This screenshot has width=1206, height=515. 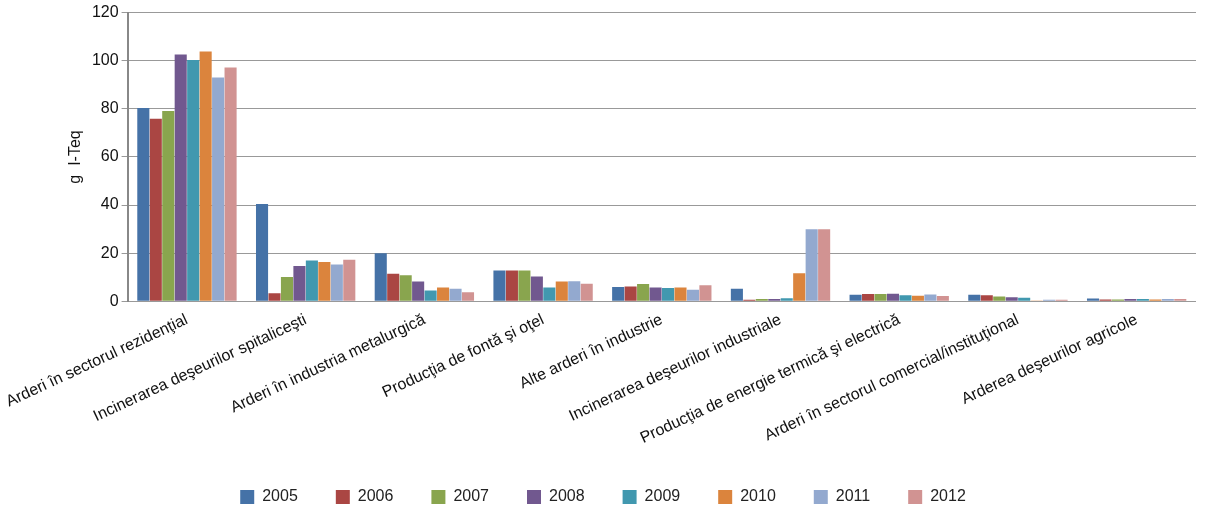 What do you see at coordinates (375, 496) in the screenshot?
I see `legend-label: 2006` at bounding box center [375, 496].